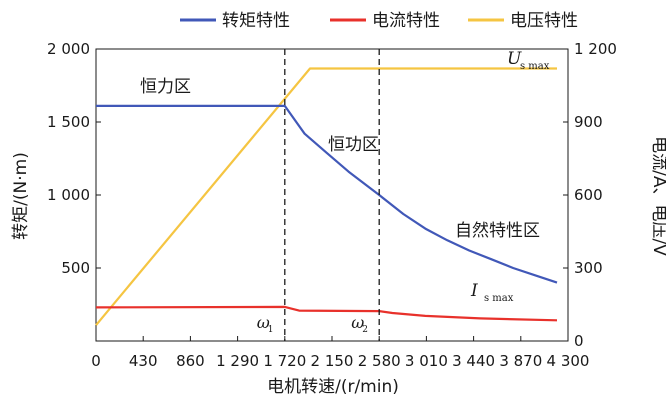  What do you see at coordinates (474, 291) in the screenshot?
I see `limit-label: I` at bounding box center [474, 291].